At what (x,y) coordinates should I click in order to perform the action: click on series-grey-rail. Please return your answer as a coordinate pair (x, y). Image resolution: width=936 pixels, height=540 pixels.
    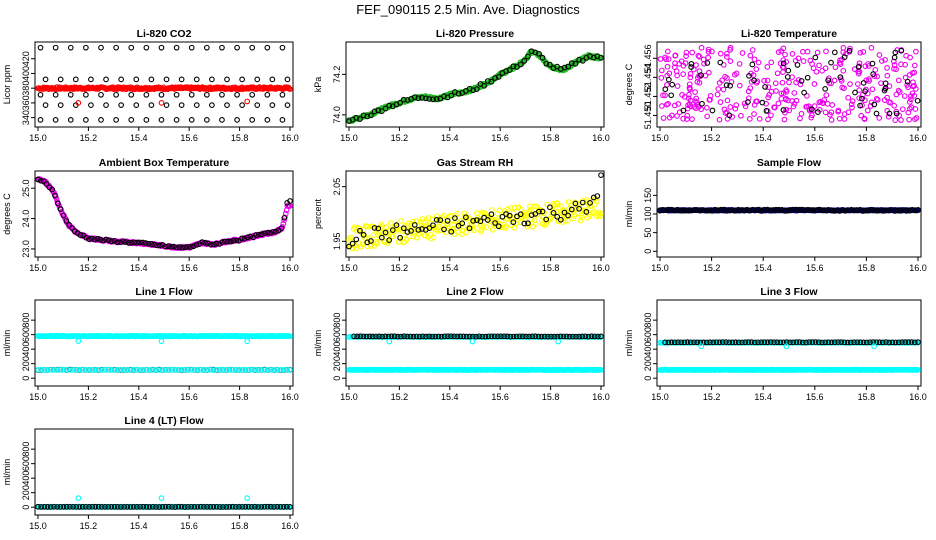
    Looking at the image, I should click on (164, 83).